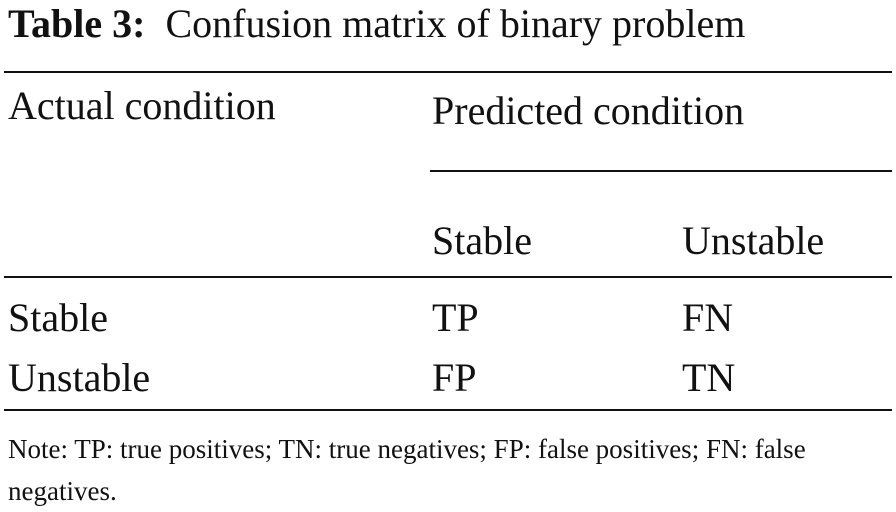 This screenshot has width=896, height=512. Describe the element at coordinates (448, 410) in the screenshot. I see `bottom-rule` at that location.